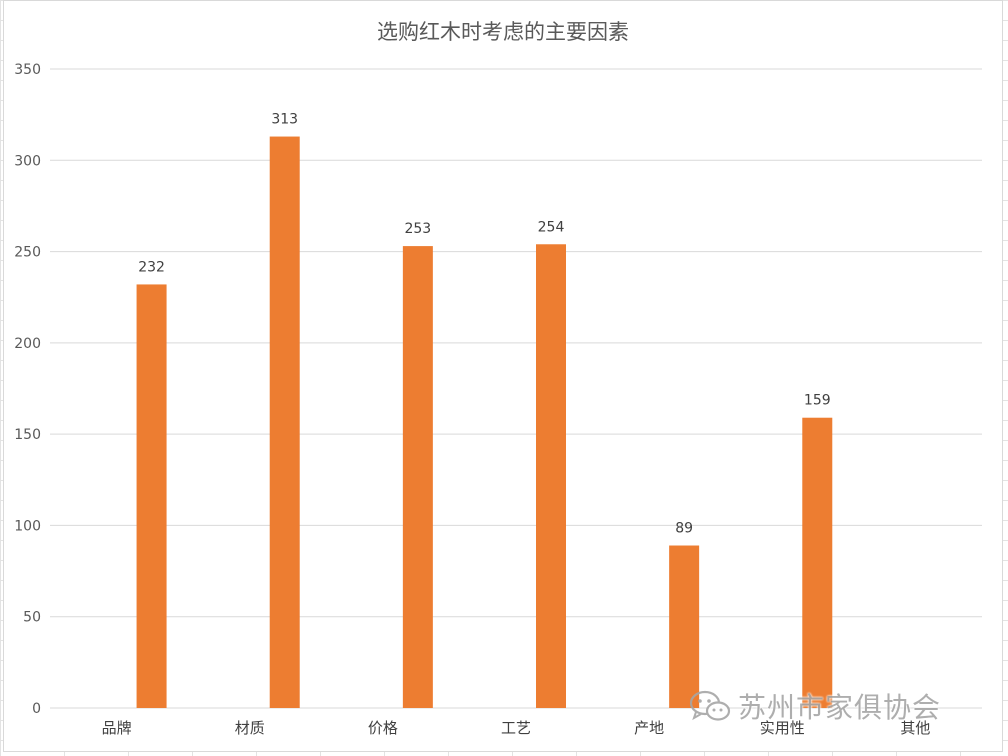  I want to click on y-tick-label: 350, so click(27, 70).